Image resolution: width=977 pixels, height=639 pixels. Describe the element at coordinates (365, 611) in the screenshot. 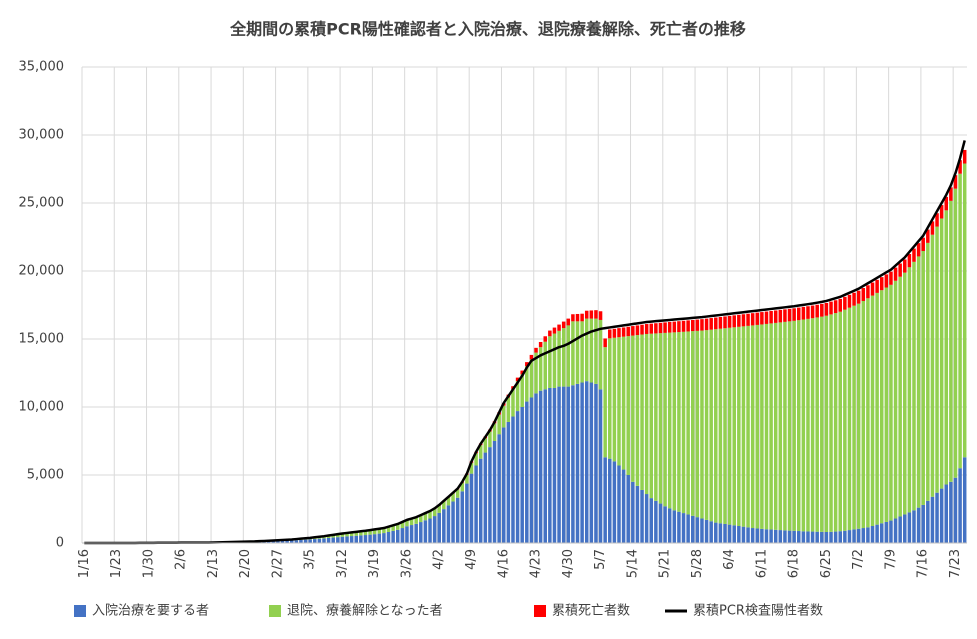

I see `legend-label: 退院、療養解除となった者` at that location.